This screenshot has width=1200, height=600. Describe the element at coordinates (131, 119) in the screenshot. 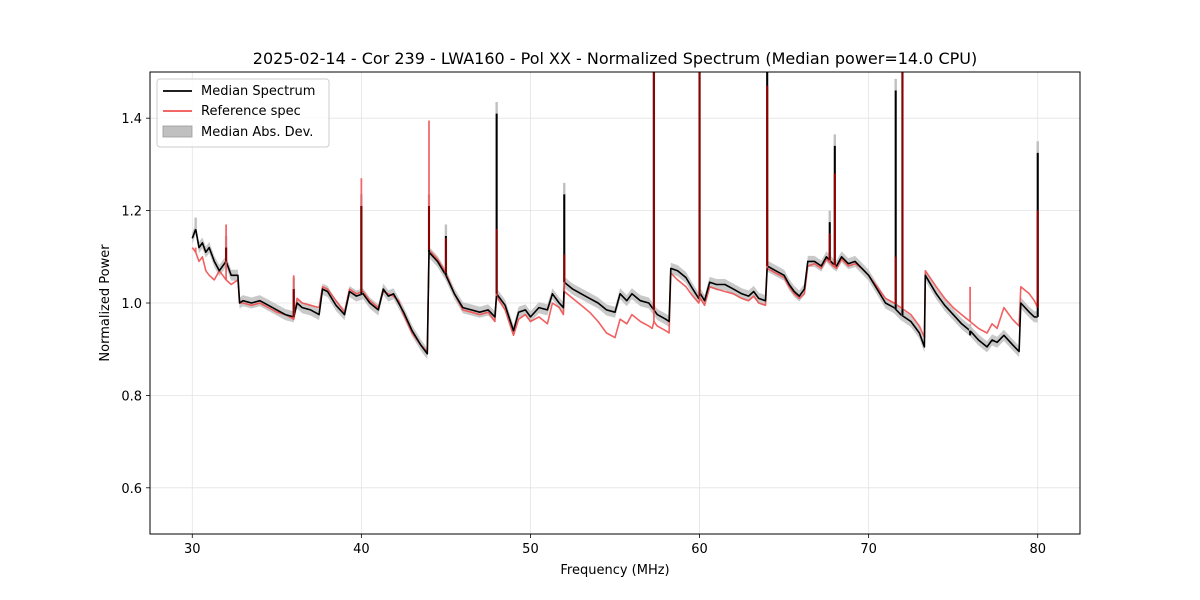

I see `y-tick-label: 1.4` at that location.